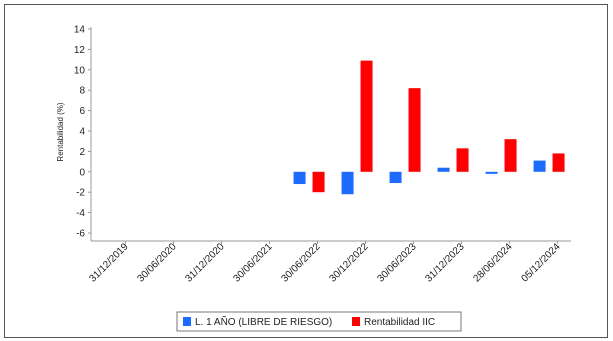  Describe the element at coordinates (109, 262) in the screenshot. I see `x-tick-label: 31/12/2019` at that location.